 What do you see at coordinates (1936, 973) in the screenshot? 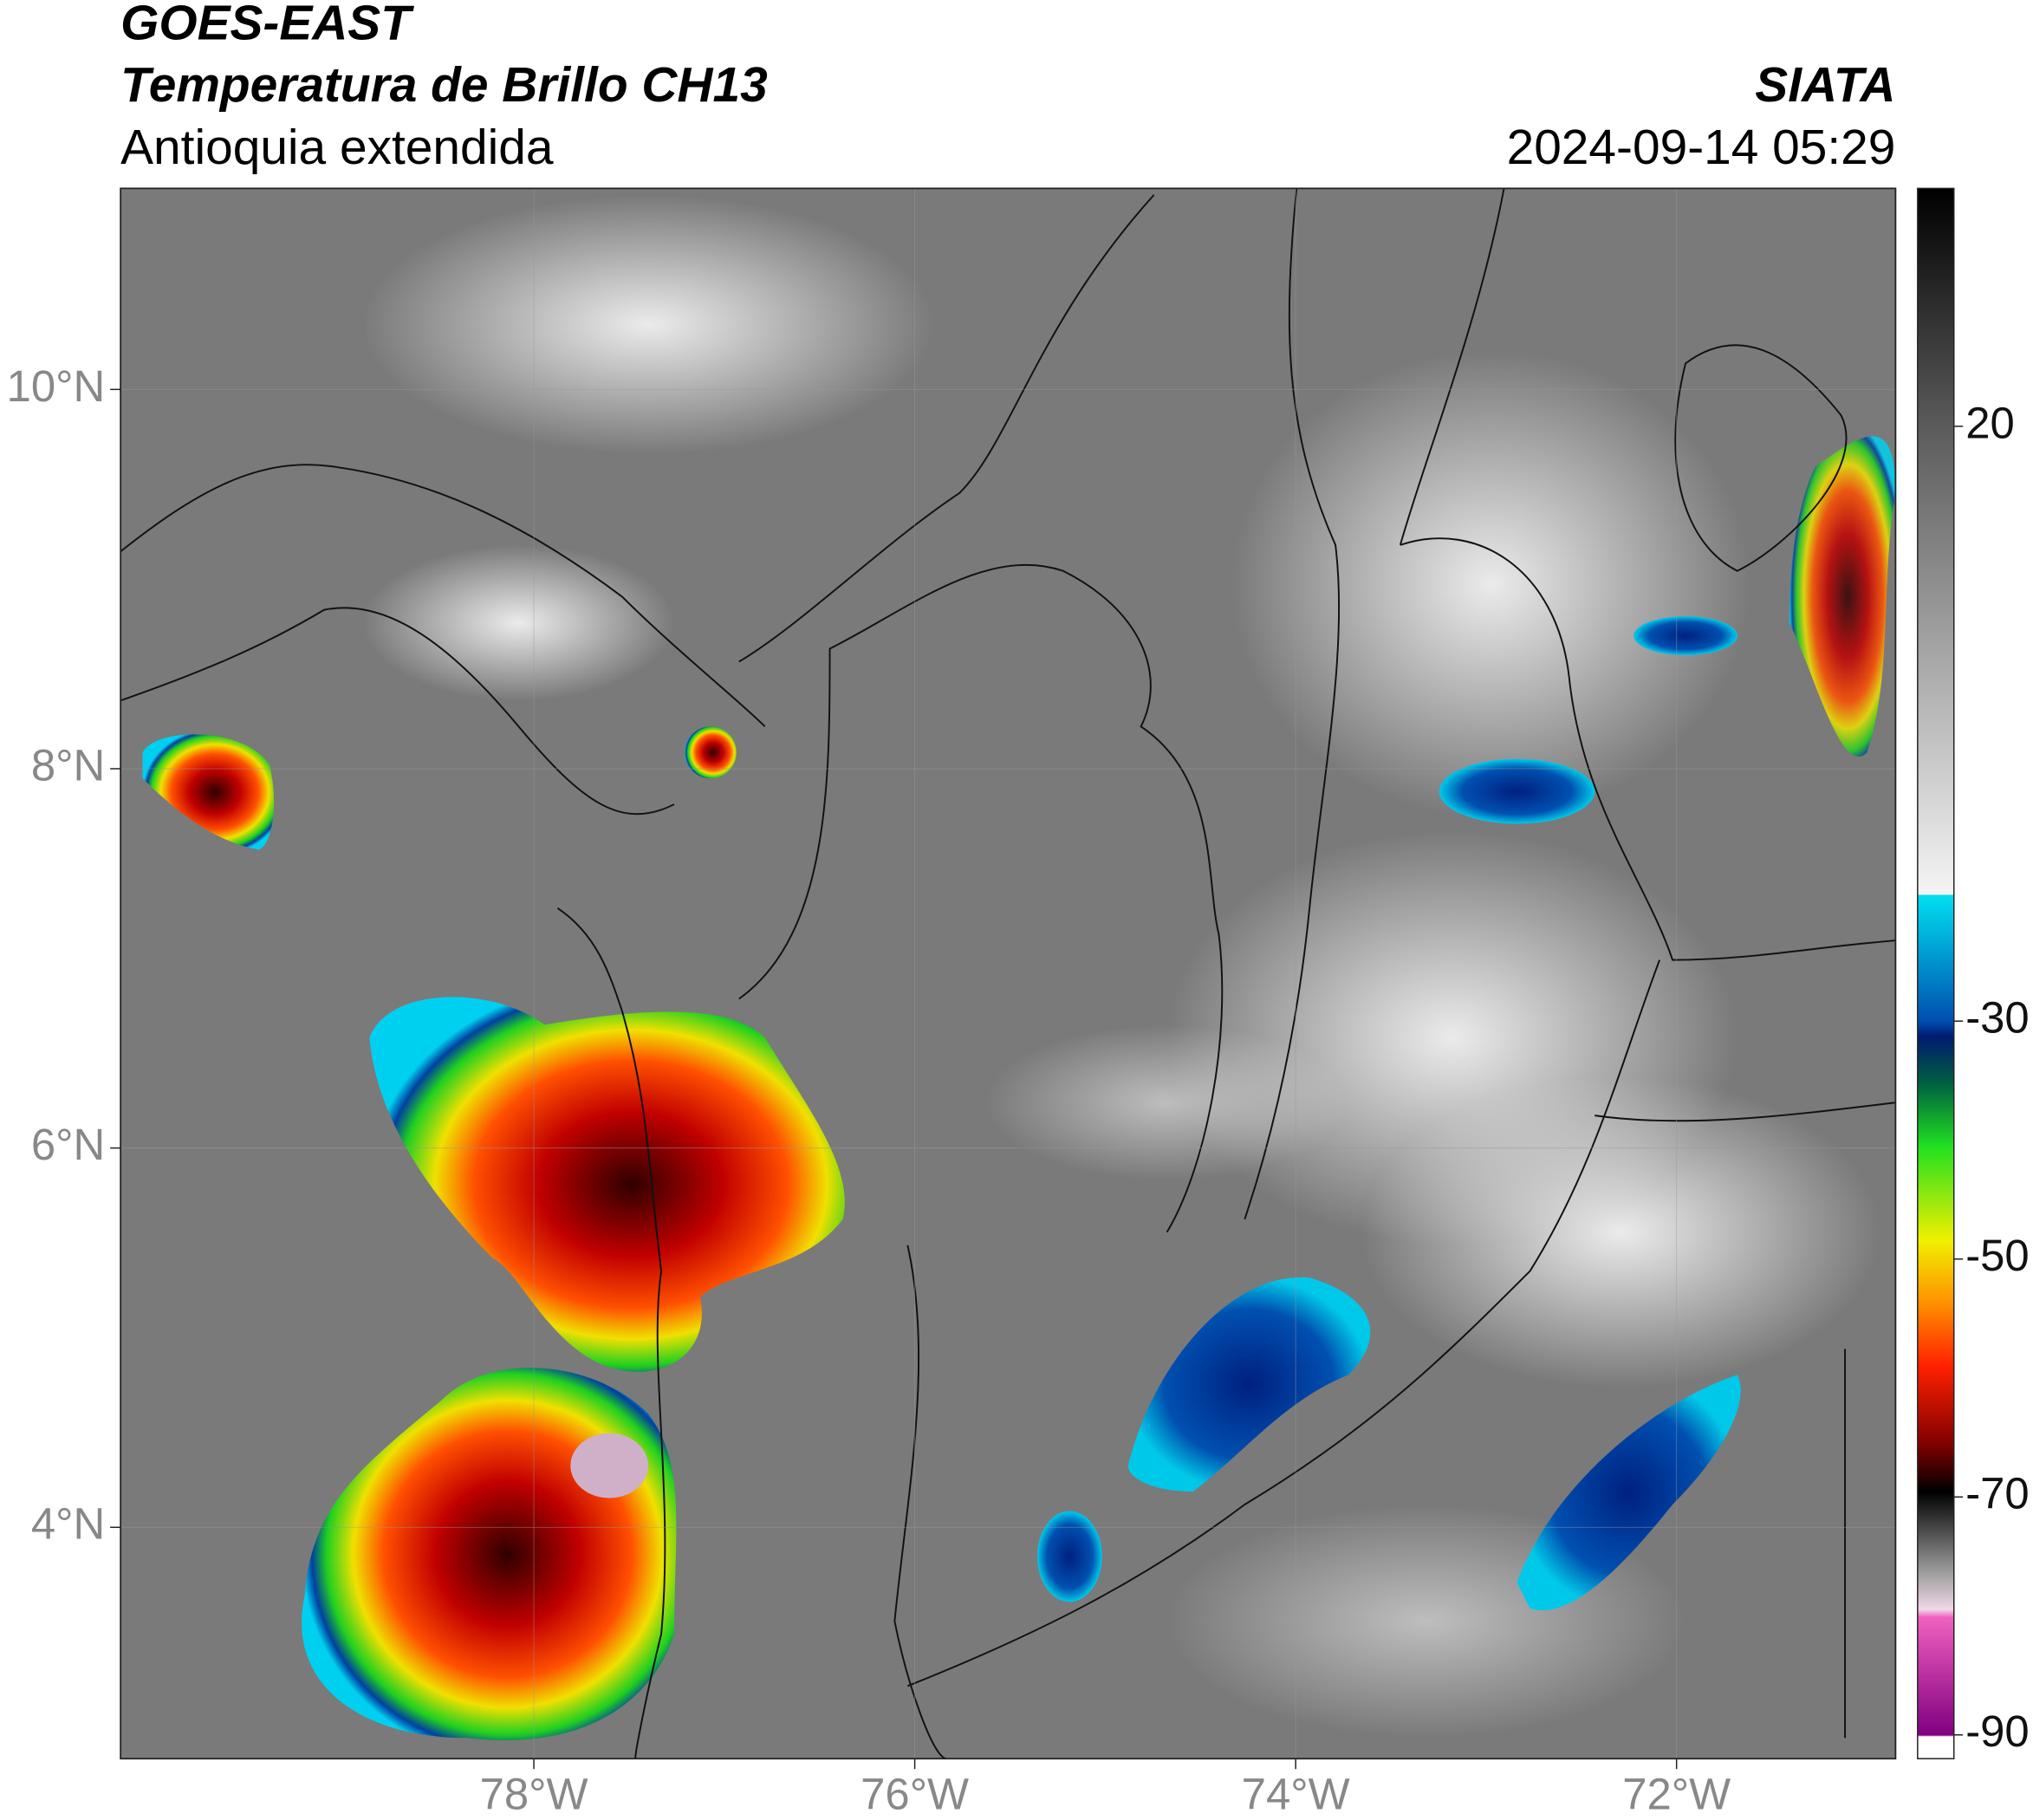
I see `colorbar` at bounding box center [1936, 973].